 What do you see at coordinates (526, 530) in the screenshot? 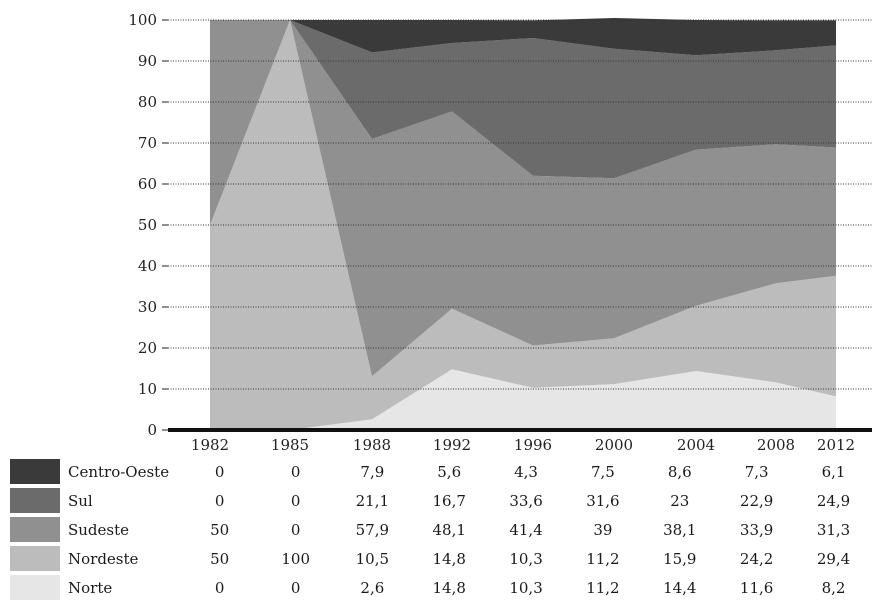
I see `table-cell: 41,4` at bounding box center [526, 530].